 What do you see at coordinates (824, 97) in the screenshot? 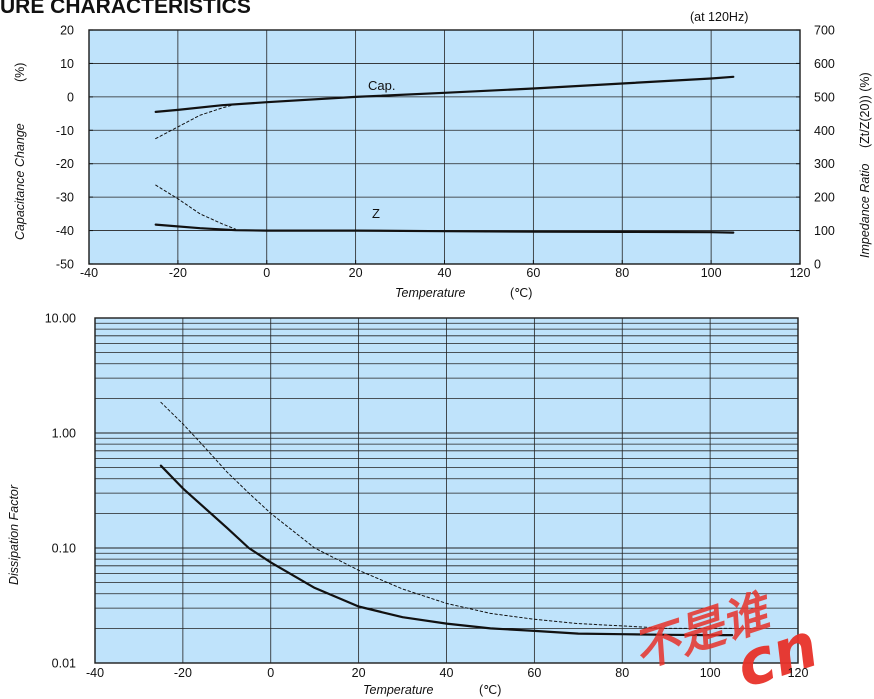
I see `y-tick-label-right: 500` at bounding box center [824, 97].